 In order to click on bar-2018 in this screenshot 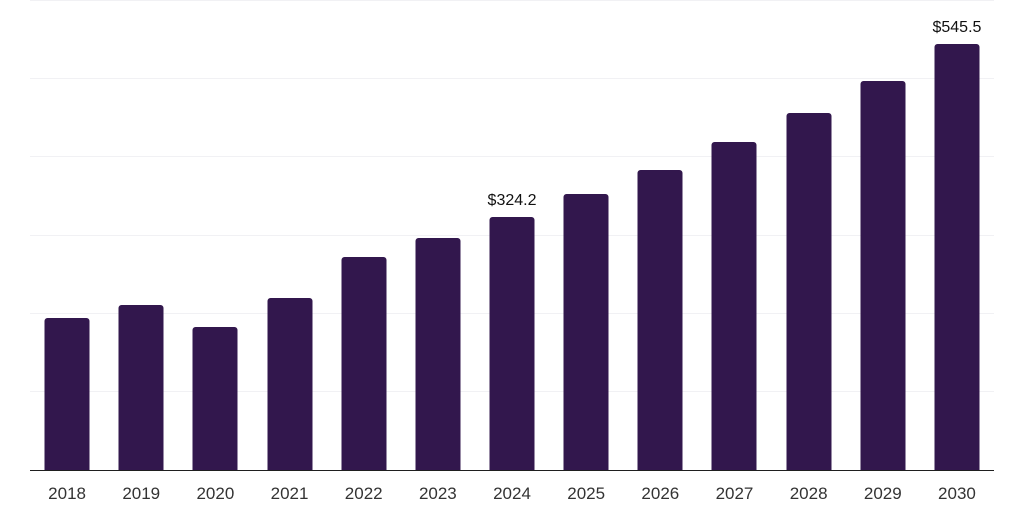, I will do `click(67, 393)`.